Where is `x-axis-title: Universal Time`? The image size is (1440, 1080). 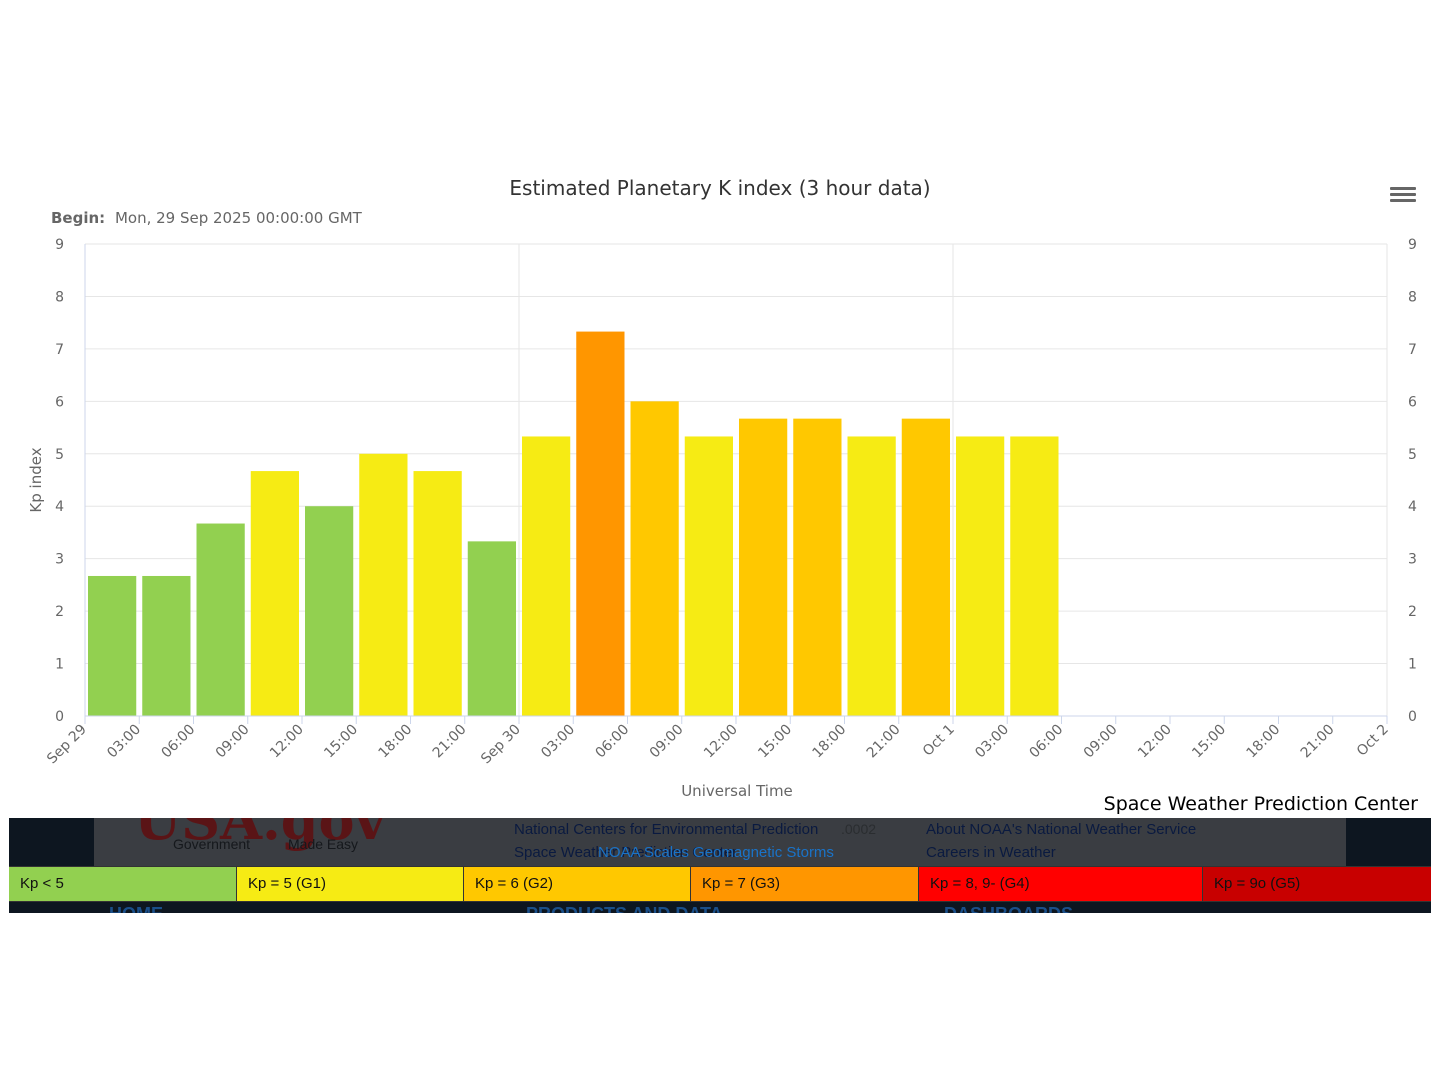 x-axis-title: Universal Time is located at coordinates (737, 791).